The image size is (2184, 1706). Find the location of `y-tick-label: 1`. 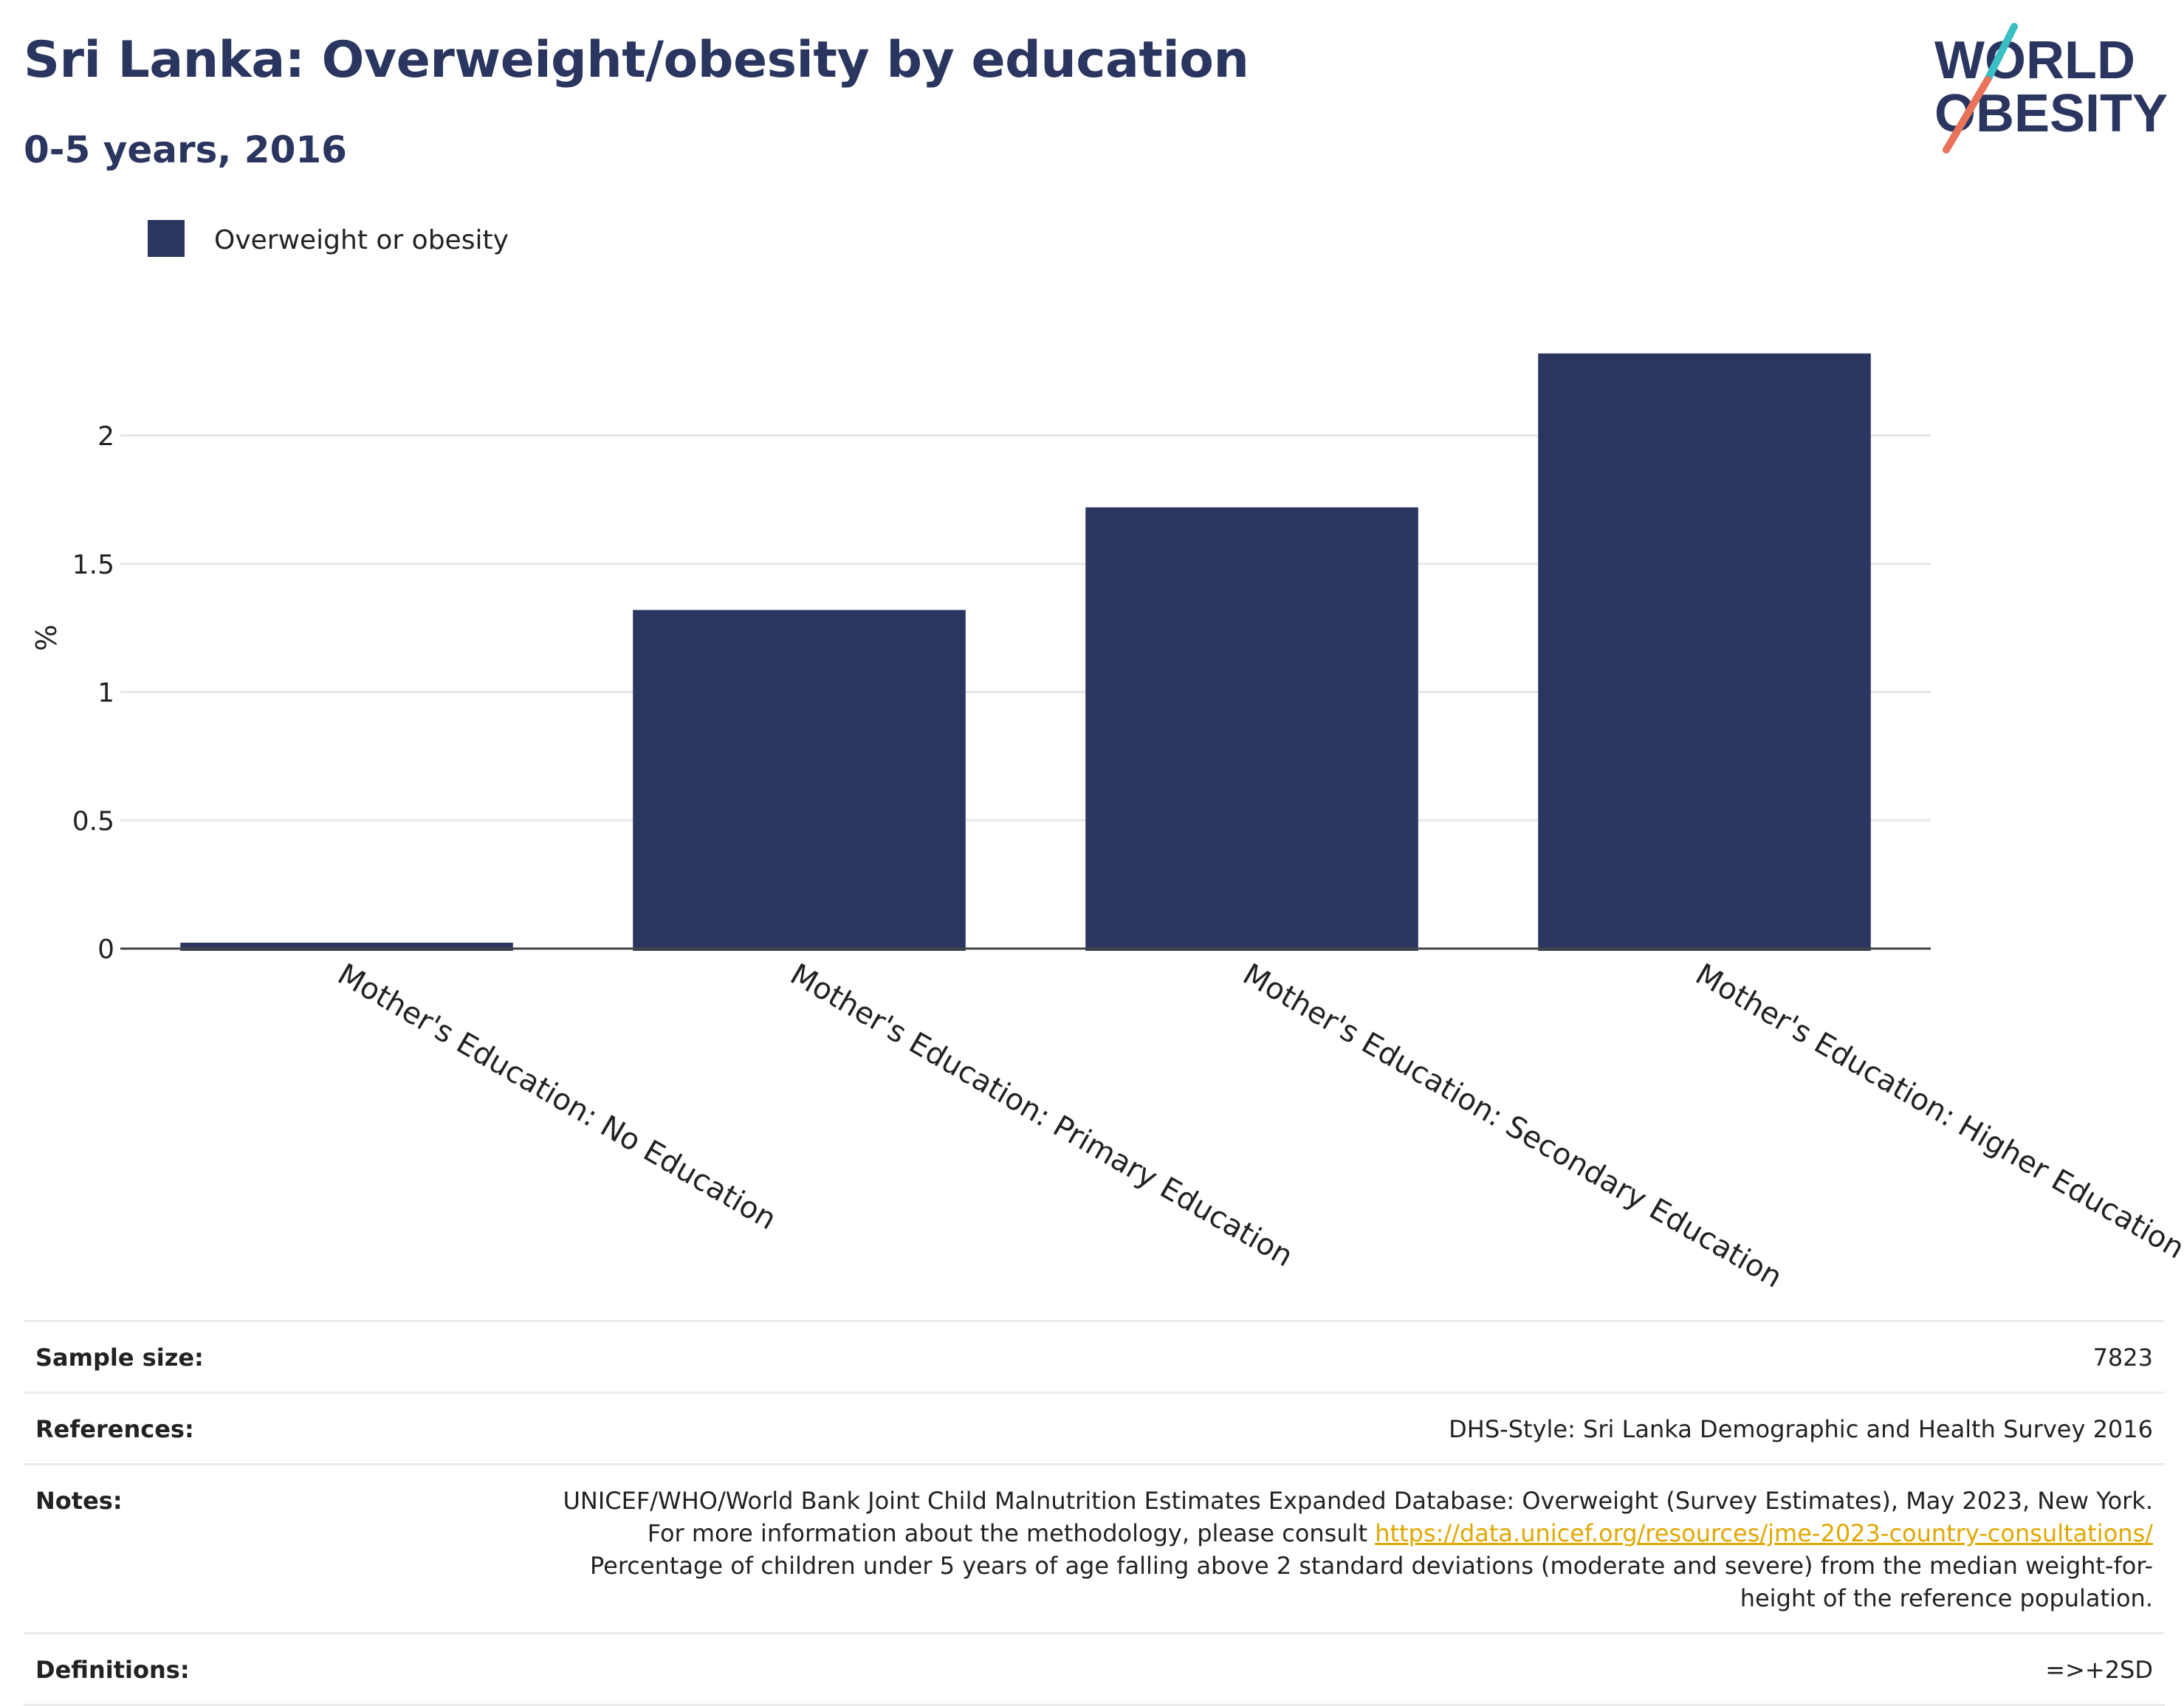

y-tick-label: 1 is located at coordinates (105, 693).